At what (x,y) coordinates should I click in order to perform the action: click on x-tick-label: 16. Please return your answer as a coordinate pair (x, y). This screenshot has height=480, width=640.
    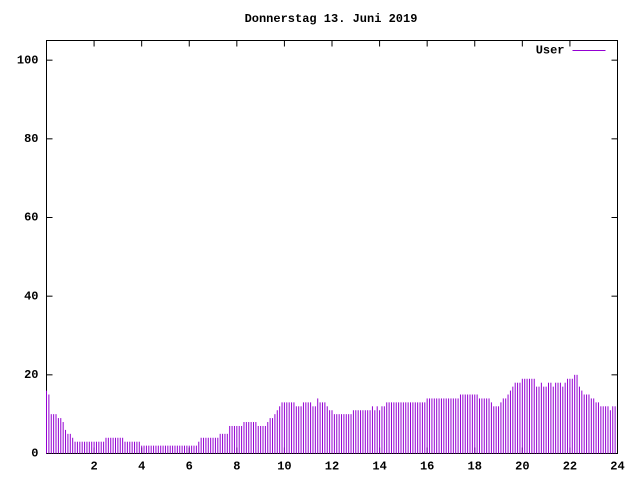
    Looking at the image, I should click on (427, 467).